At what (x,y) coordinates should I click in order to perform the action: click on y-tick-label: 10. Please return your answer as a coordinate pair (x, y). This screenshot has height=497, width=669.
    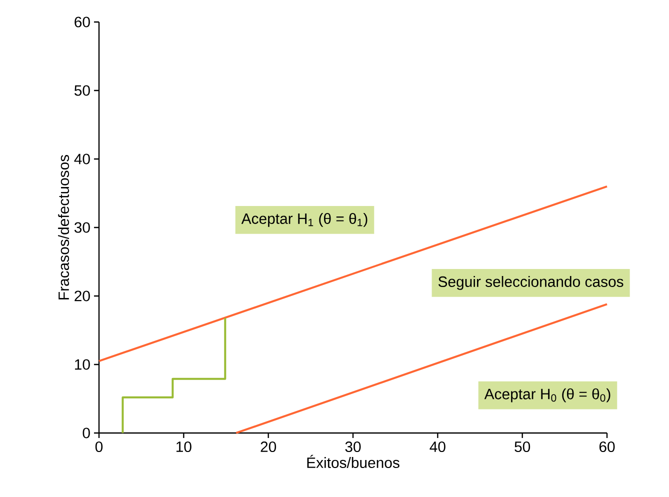
    Looking at the image, I should click on (82, 364).